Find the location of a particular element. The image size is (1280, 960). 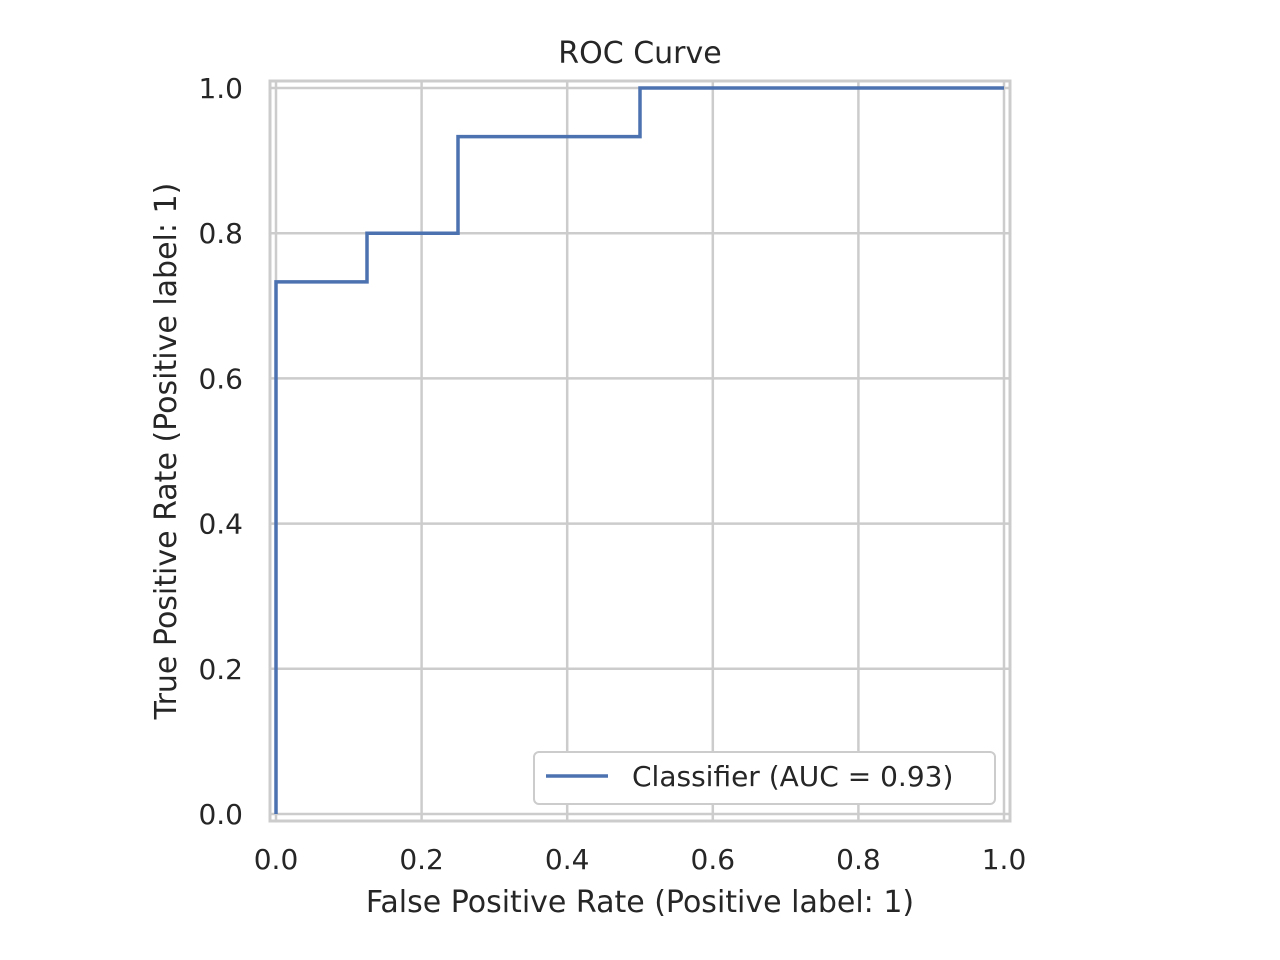

x-tick-label: 0.6 is located at coordinates (713, 859).